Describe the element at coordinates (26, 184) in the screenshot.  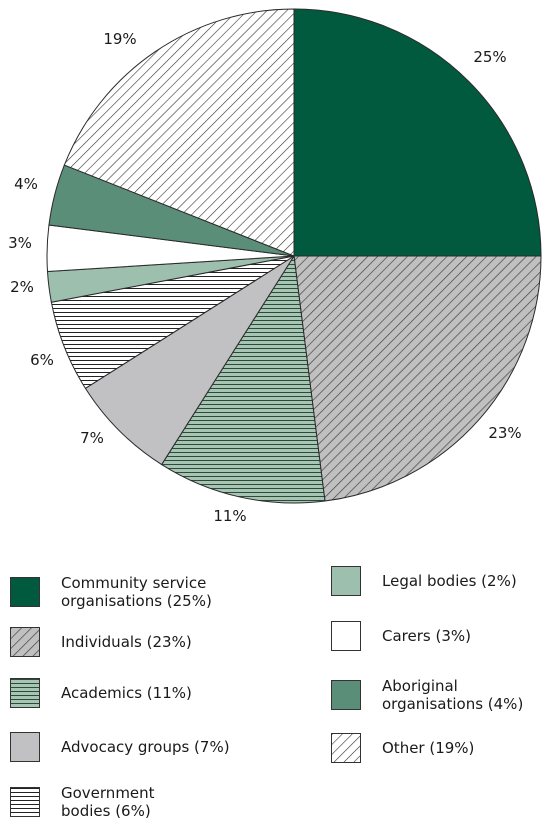
I see `slice-percent-label: 4%` at that location.